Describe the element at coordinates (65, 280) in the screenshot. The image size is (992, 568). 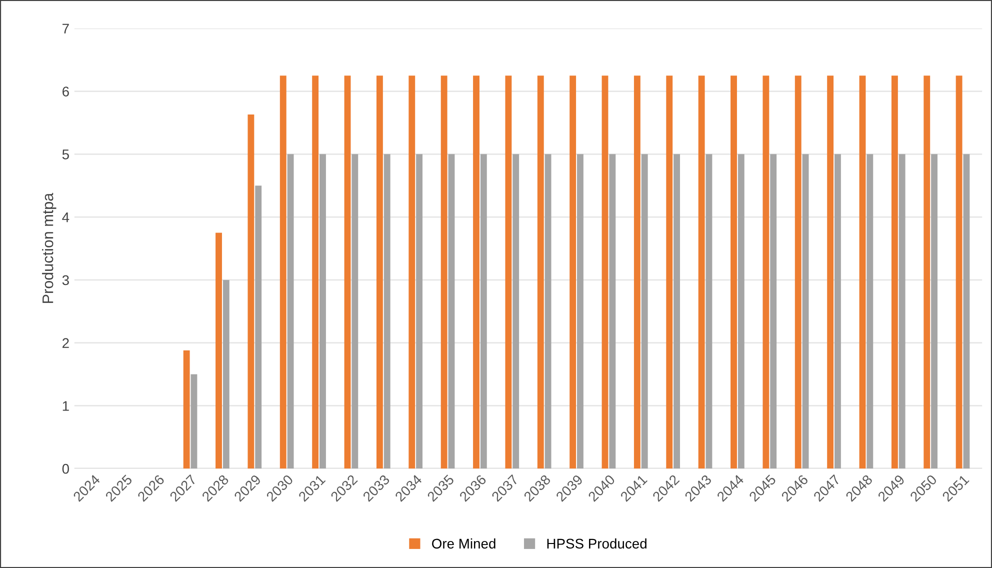
I see `y-tick-label: 3` at that location.